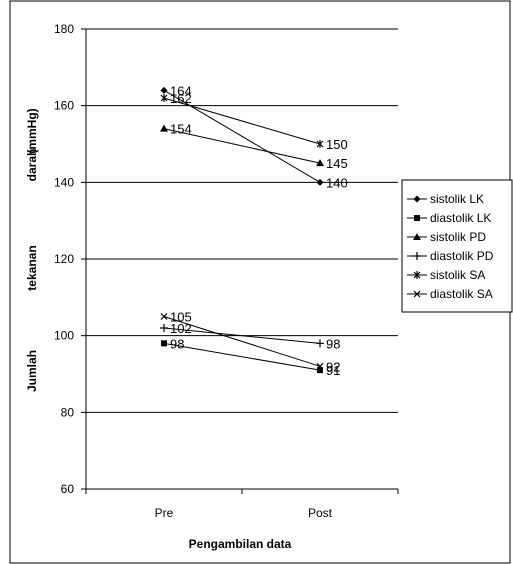 Image resolution: width=513 pixels, height=564 pixels. What do you see at coordinates (68, 489) in the screenshot?
I see `y-tick-label: 60` at bounding box center [68, 489].